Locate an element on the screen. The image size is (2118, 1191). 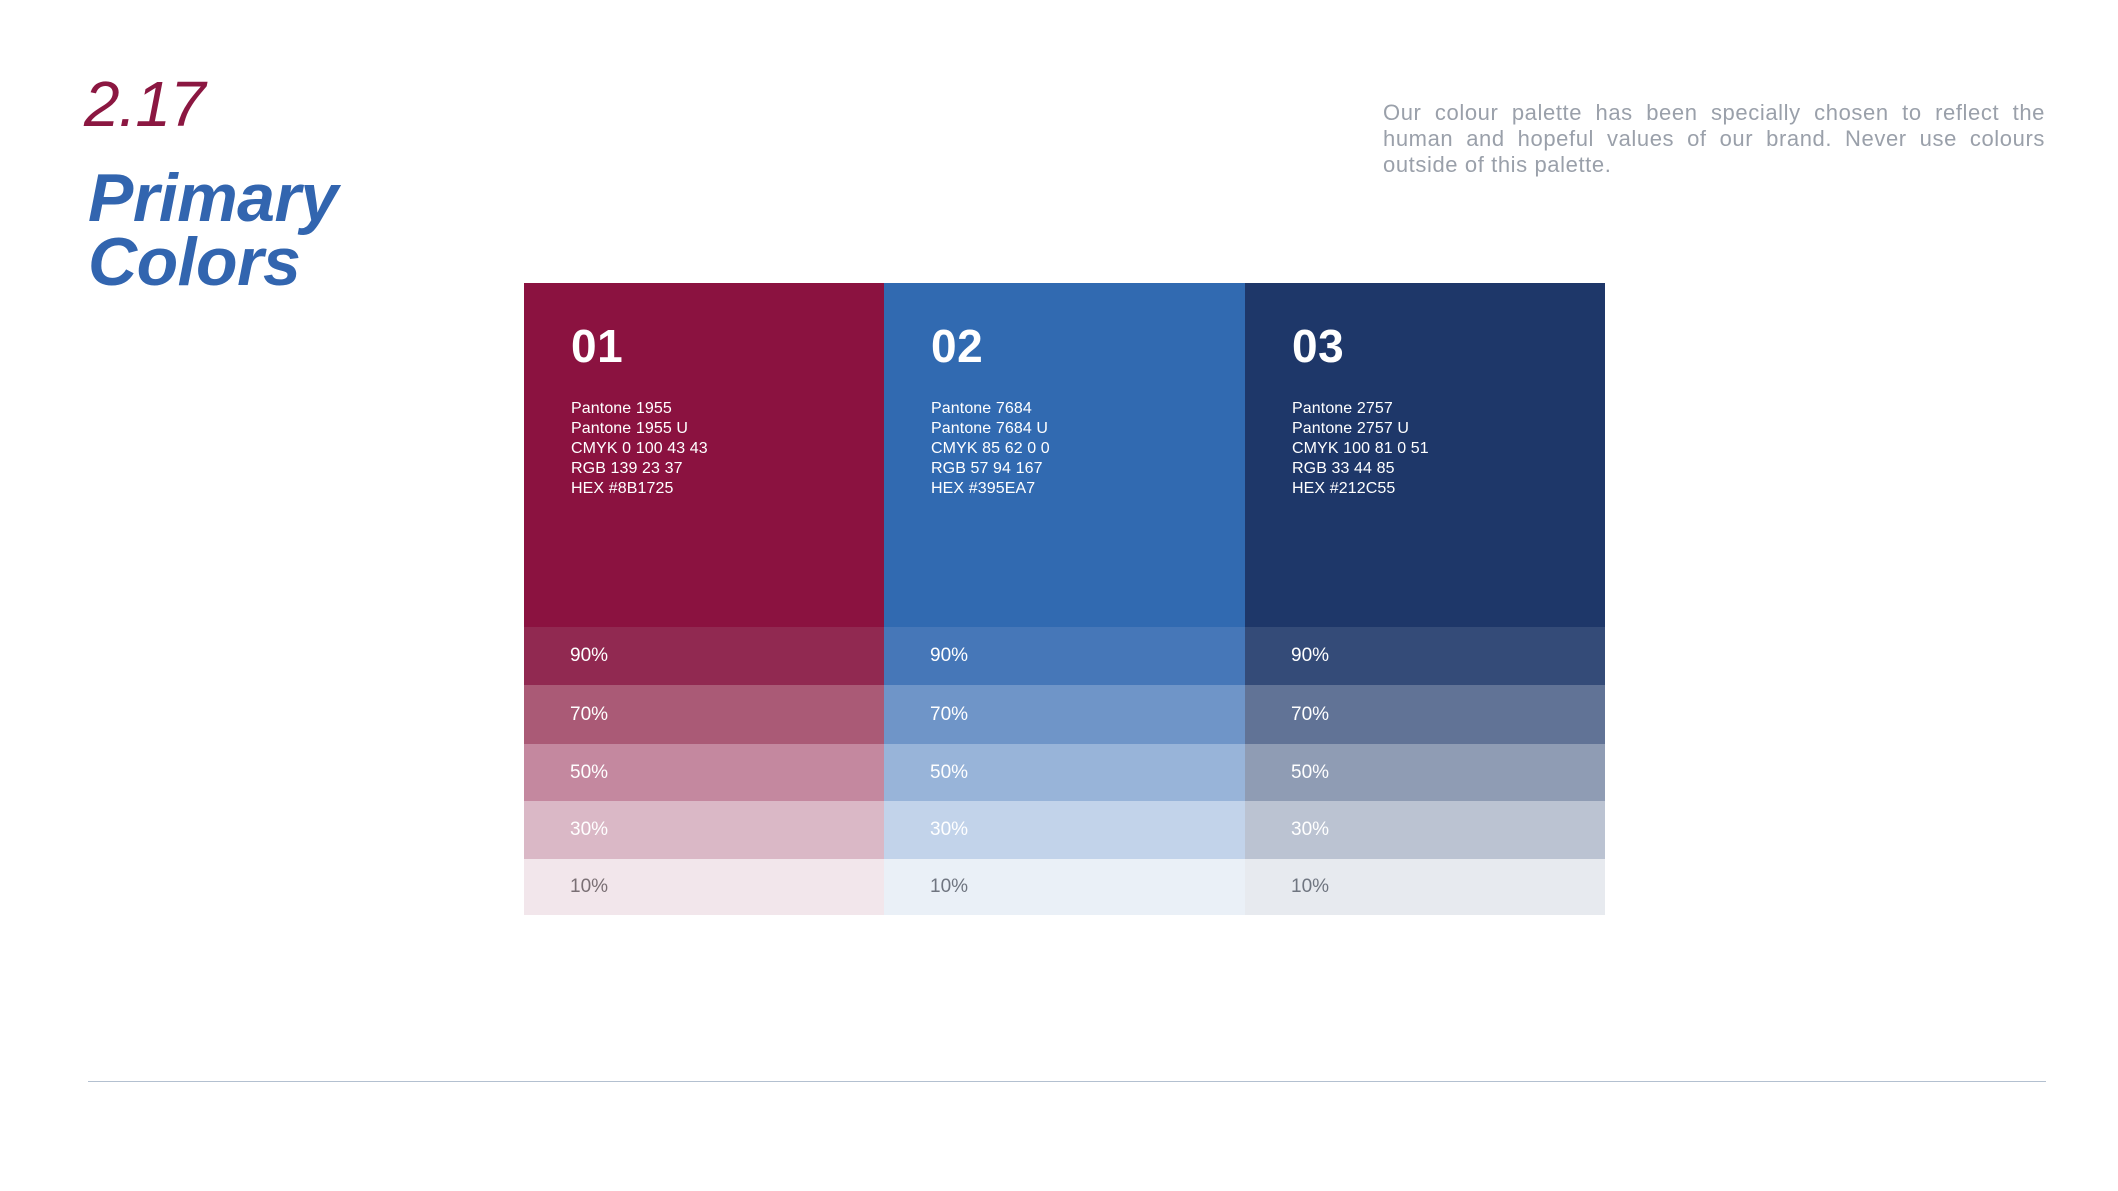
spec-pantone-u: Pantone 1955 U is located at coordinates (630, 428).